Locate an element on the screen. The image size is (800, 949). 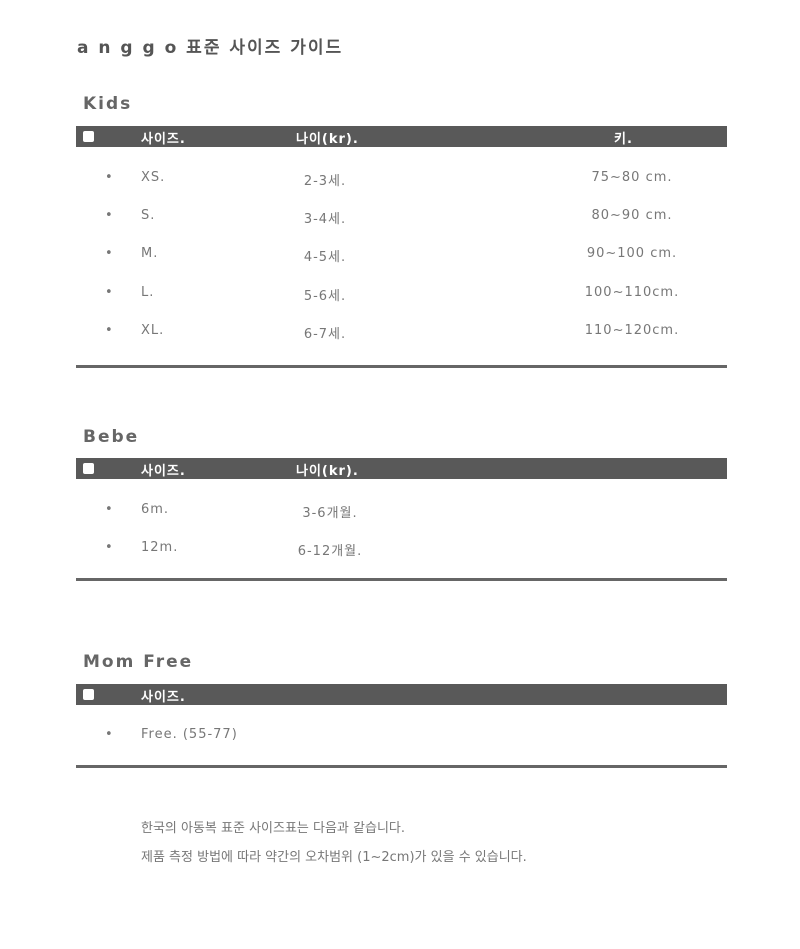
cell-age: 3-6개월. is located at coordinates (330, 513).